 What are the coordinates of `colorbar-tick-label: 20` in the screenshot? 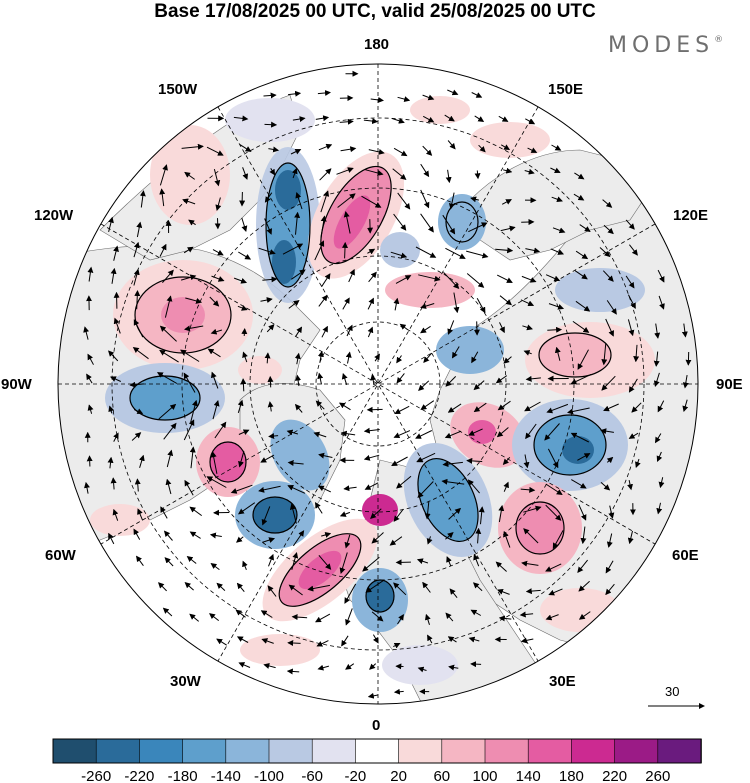 It's located at (398, 775).